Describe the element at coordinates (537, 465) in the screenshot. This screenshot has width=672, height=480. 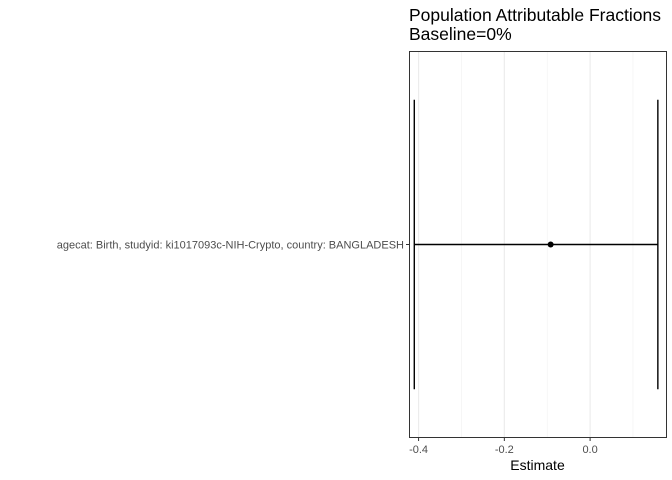
I see `x-axis-title: Estimate` at that location.